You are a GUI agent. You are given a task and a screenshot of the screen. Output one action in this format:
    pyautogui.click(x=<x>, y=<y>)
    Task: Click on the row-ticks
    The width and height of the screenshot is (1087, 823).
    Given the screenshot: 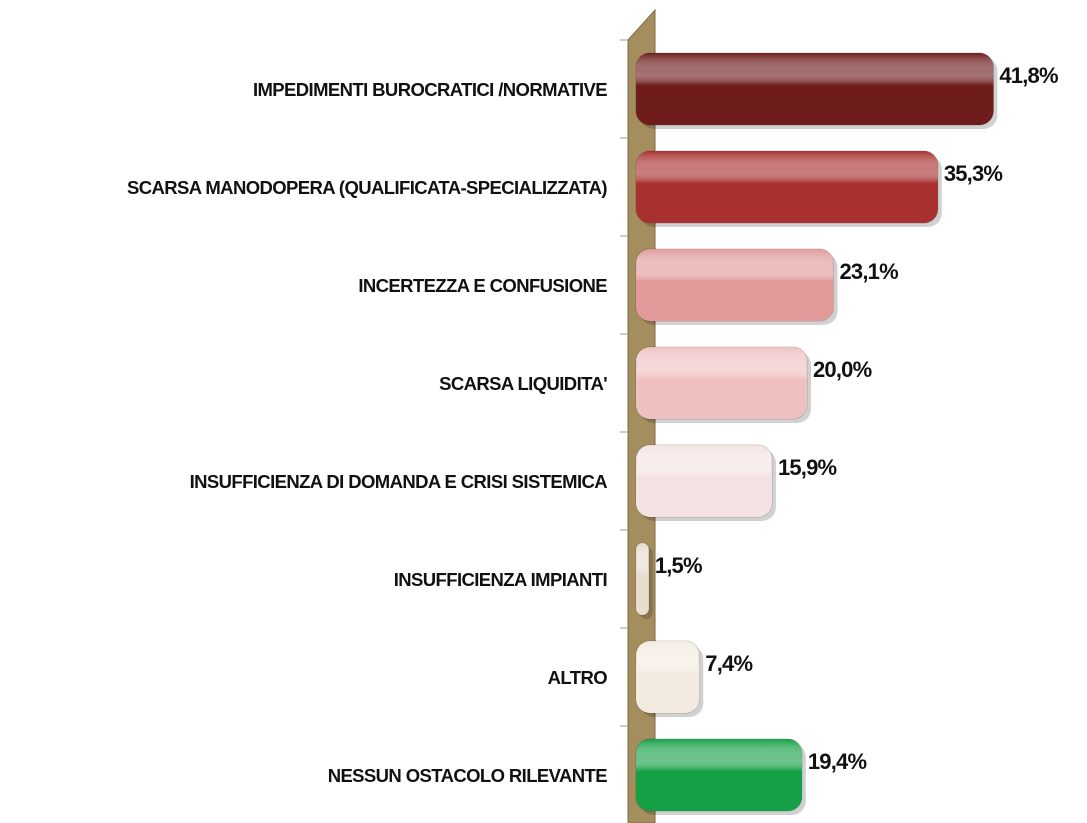 What is the action you would take?
    pyautogui.click(x=624, y=383)
    